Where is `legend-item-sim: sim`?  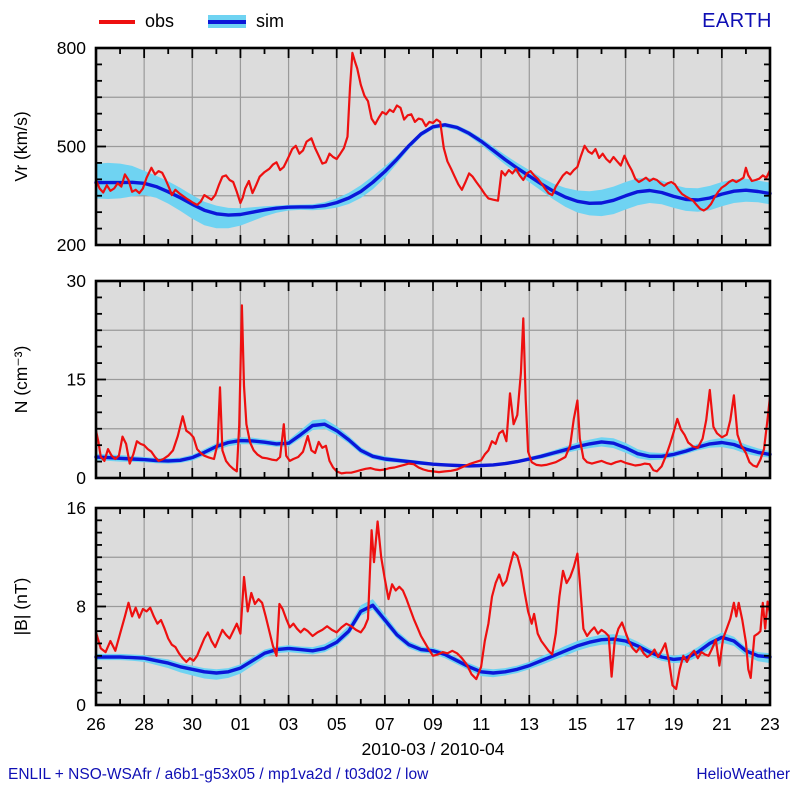
legend-item-sim: sim is located at coordinates (246, 21).